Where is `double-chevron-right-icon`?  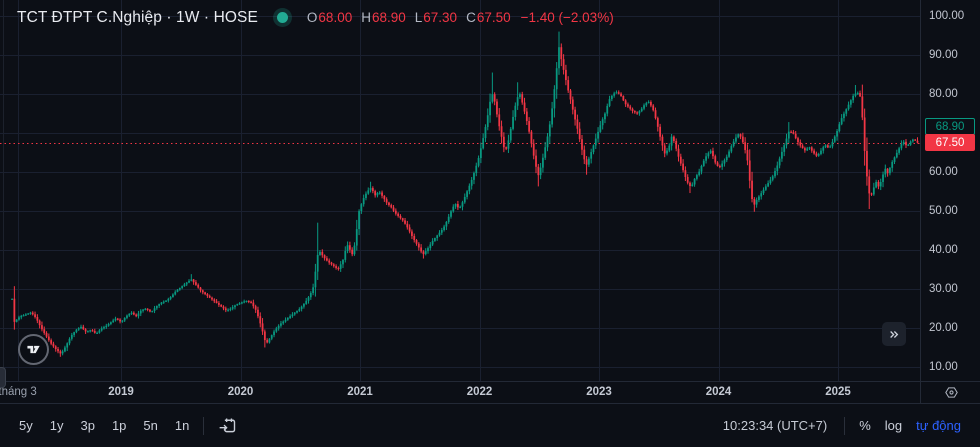 double-chevron-right-icon is located at coordinates (894, 334).